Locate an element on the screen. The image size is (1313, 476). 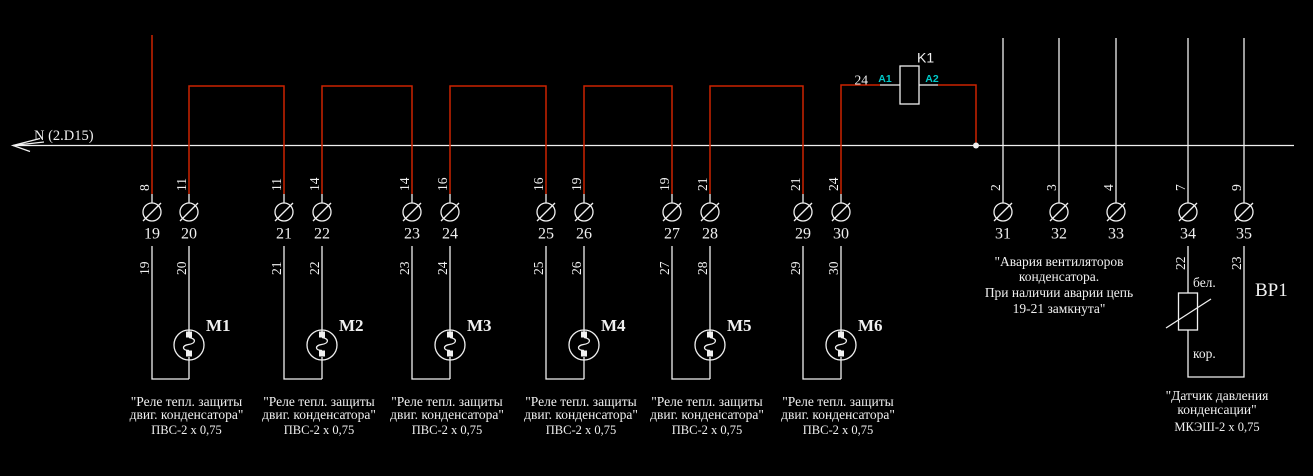
terminal-23: 23 14 is located at coordinates (409, 210).